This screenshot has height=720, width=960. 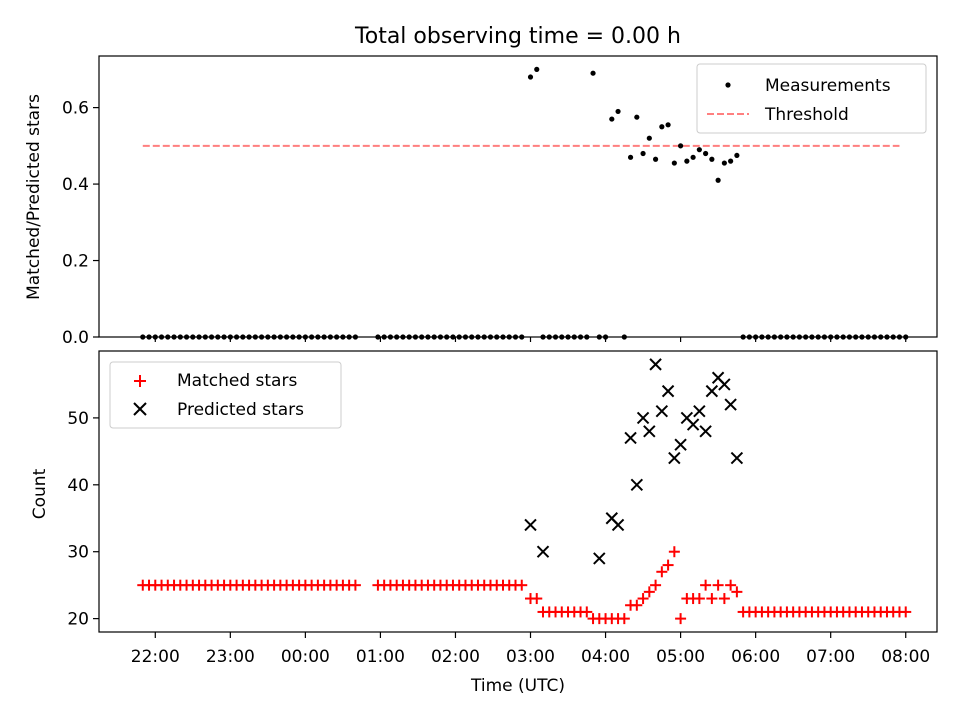 I want to click on legend-matched-label: Matched stars, so click(x=237, y=381).